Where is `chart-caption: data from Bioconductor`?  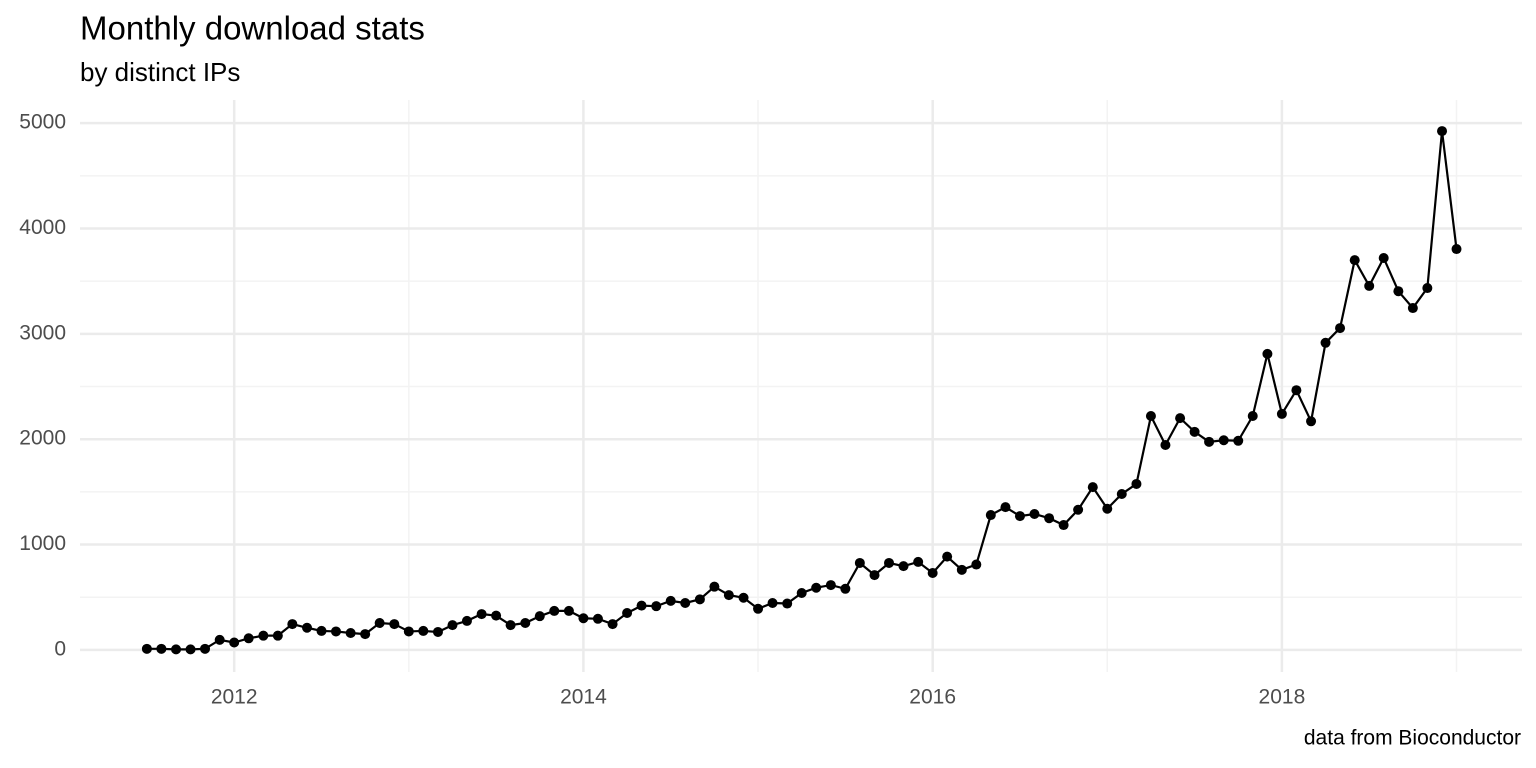 chart-caption: data from Bioconductor is located at coordinates (1412, 738).